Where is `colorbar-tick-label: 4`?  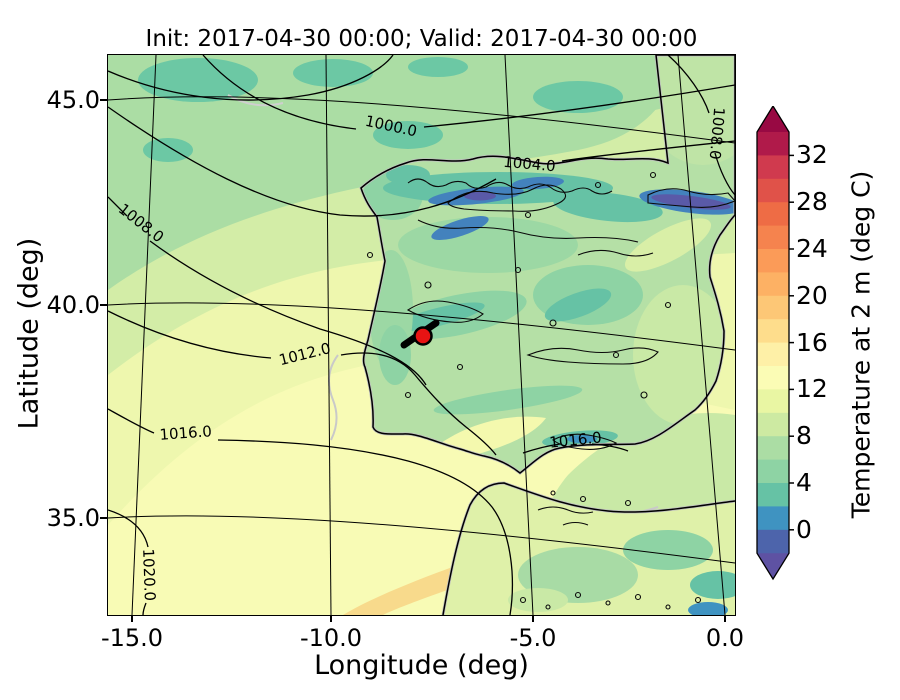 colorbar-tick-label: 4 is located at coordinates (804, 482).